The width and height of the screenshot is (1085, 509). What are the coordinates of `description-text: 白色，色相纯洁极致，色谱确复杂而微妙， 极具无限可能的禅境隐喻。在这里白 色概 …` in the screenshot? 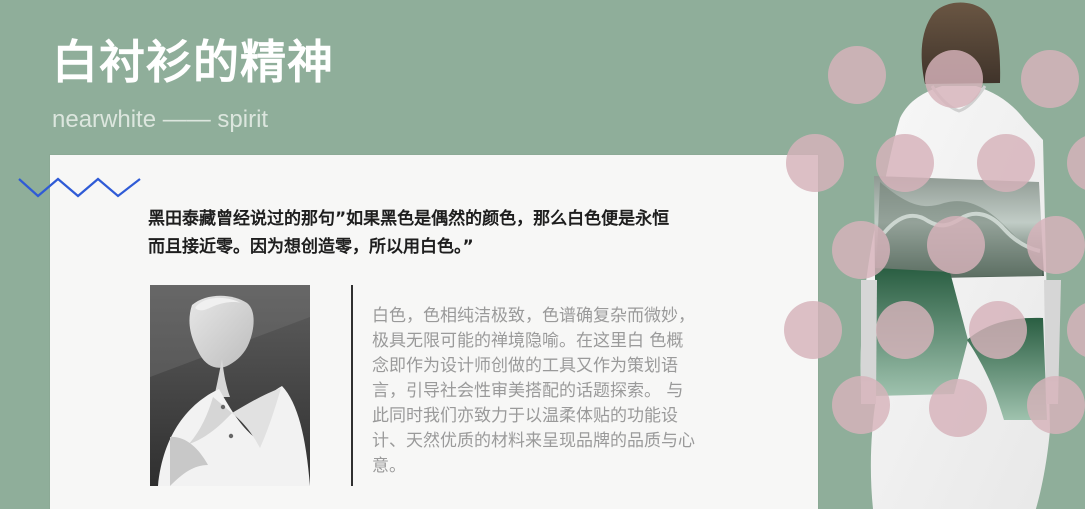 It's located at (533, 391).